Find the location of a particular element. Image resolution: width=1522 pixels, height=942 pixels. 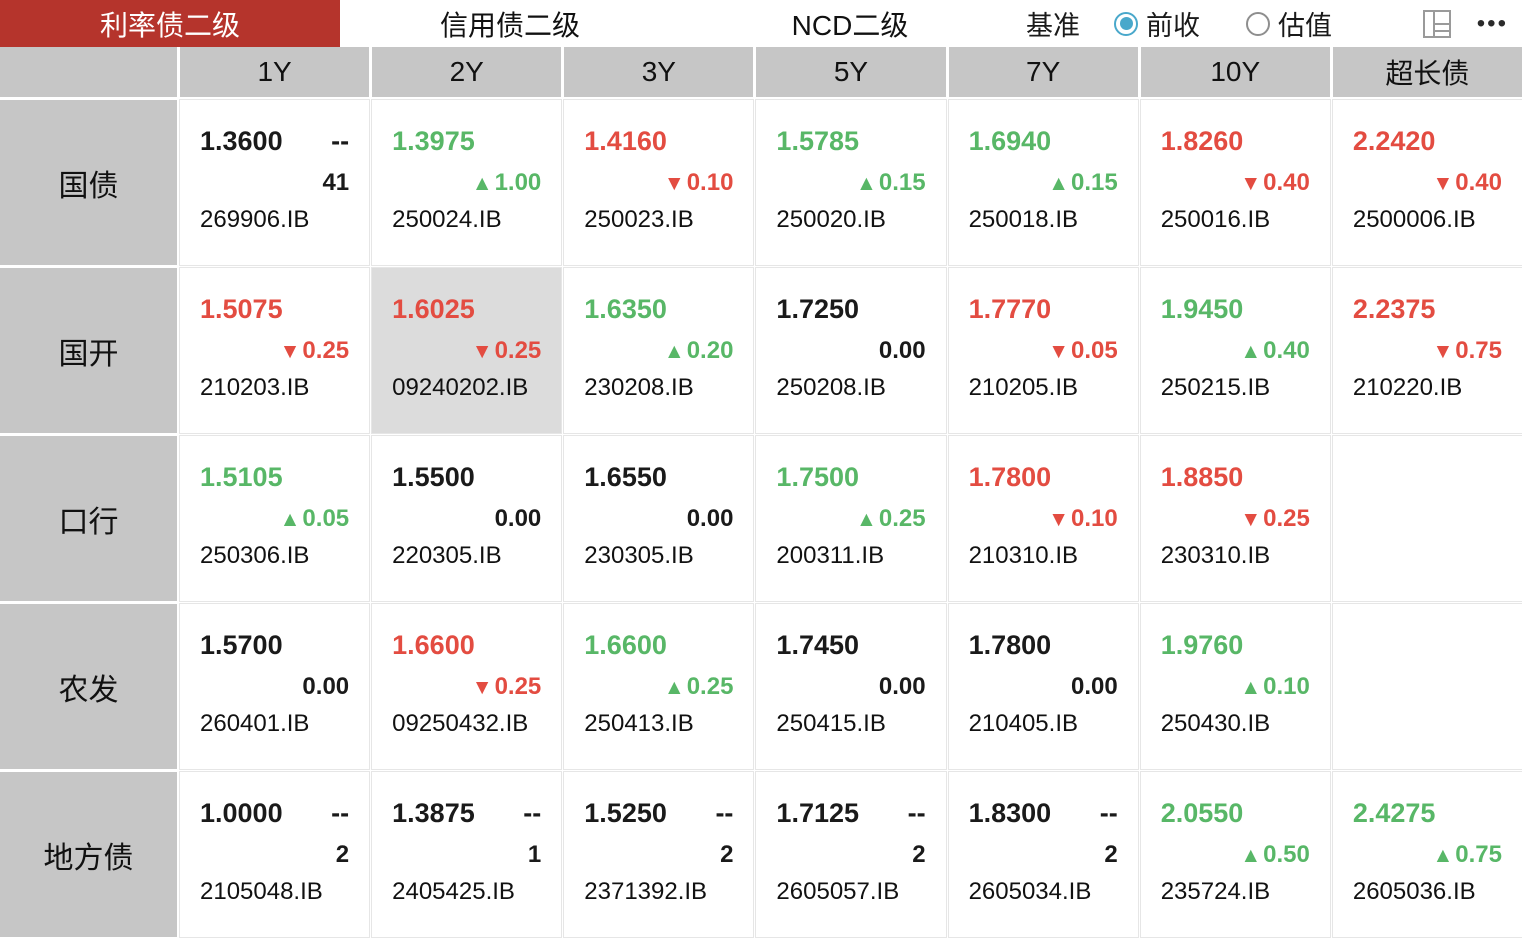

corner-cell is located at coordinates (88, 72).